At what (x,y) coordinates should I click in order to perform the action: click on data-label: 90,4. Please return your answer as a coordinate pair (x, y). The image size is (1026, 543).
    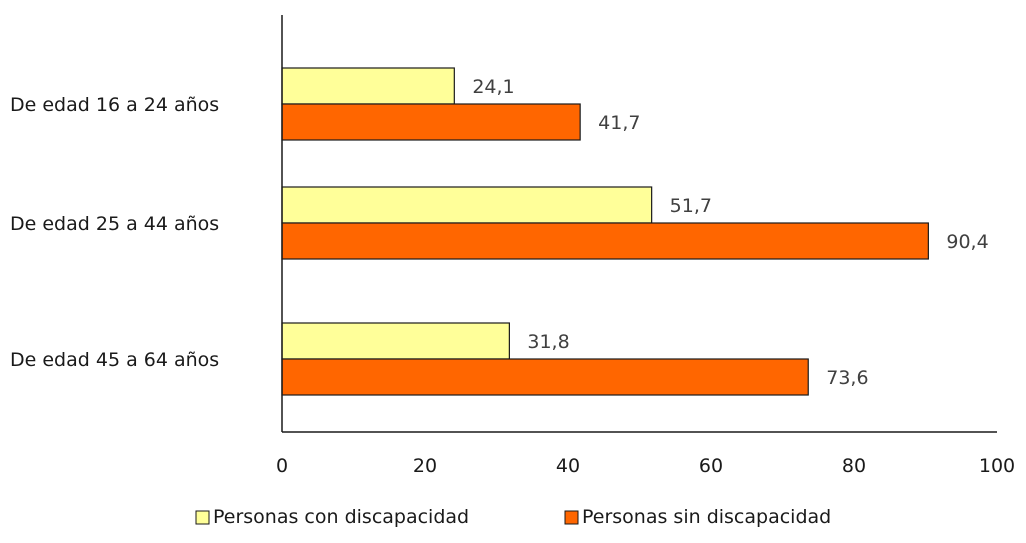
    Looking at the image, I should click on (967, 242).